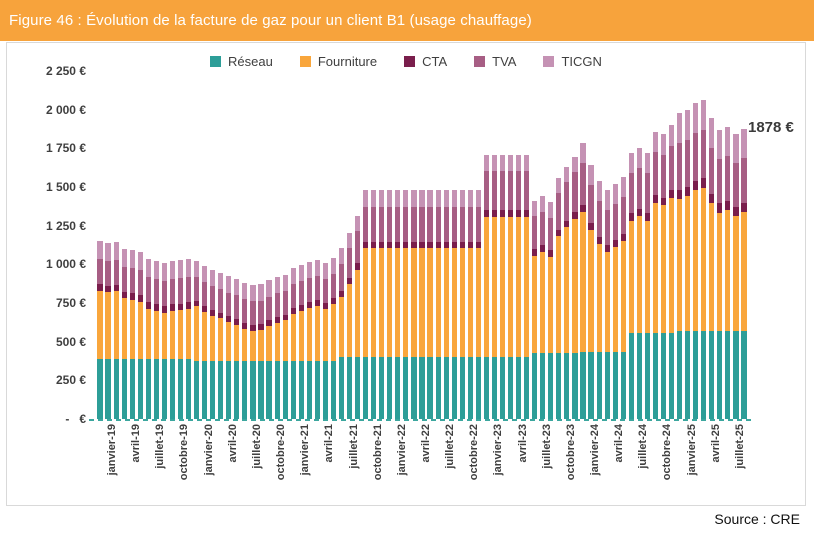  I want to click on x-tick-label: avril-20, so click(232, 443).